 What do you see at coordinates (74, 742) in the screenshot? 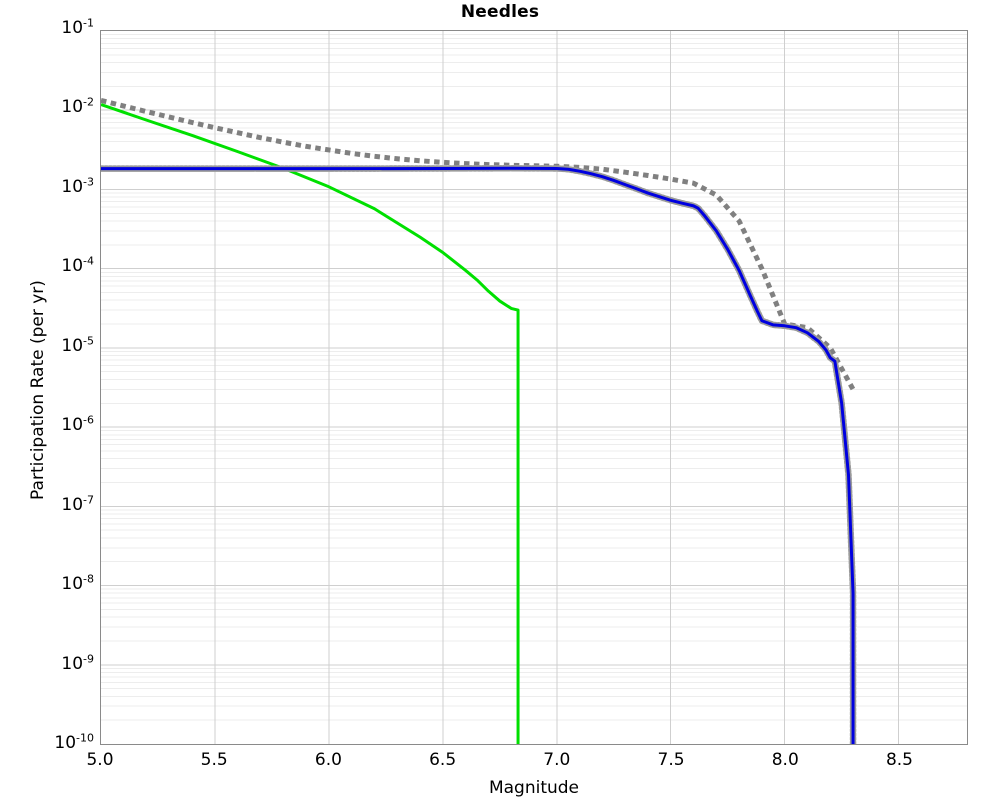
I see `y-tick-label: 10⁻¹⁰` at bounding box center [74, 742].